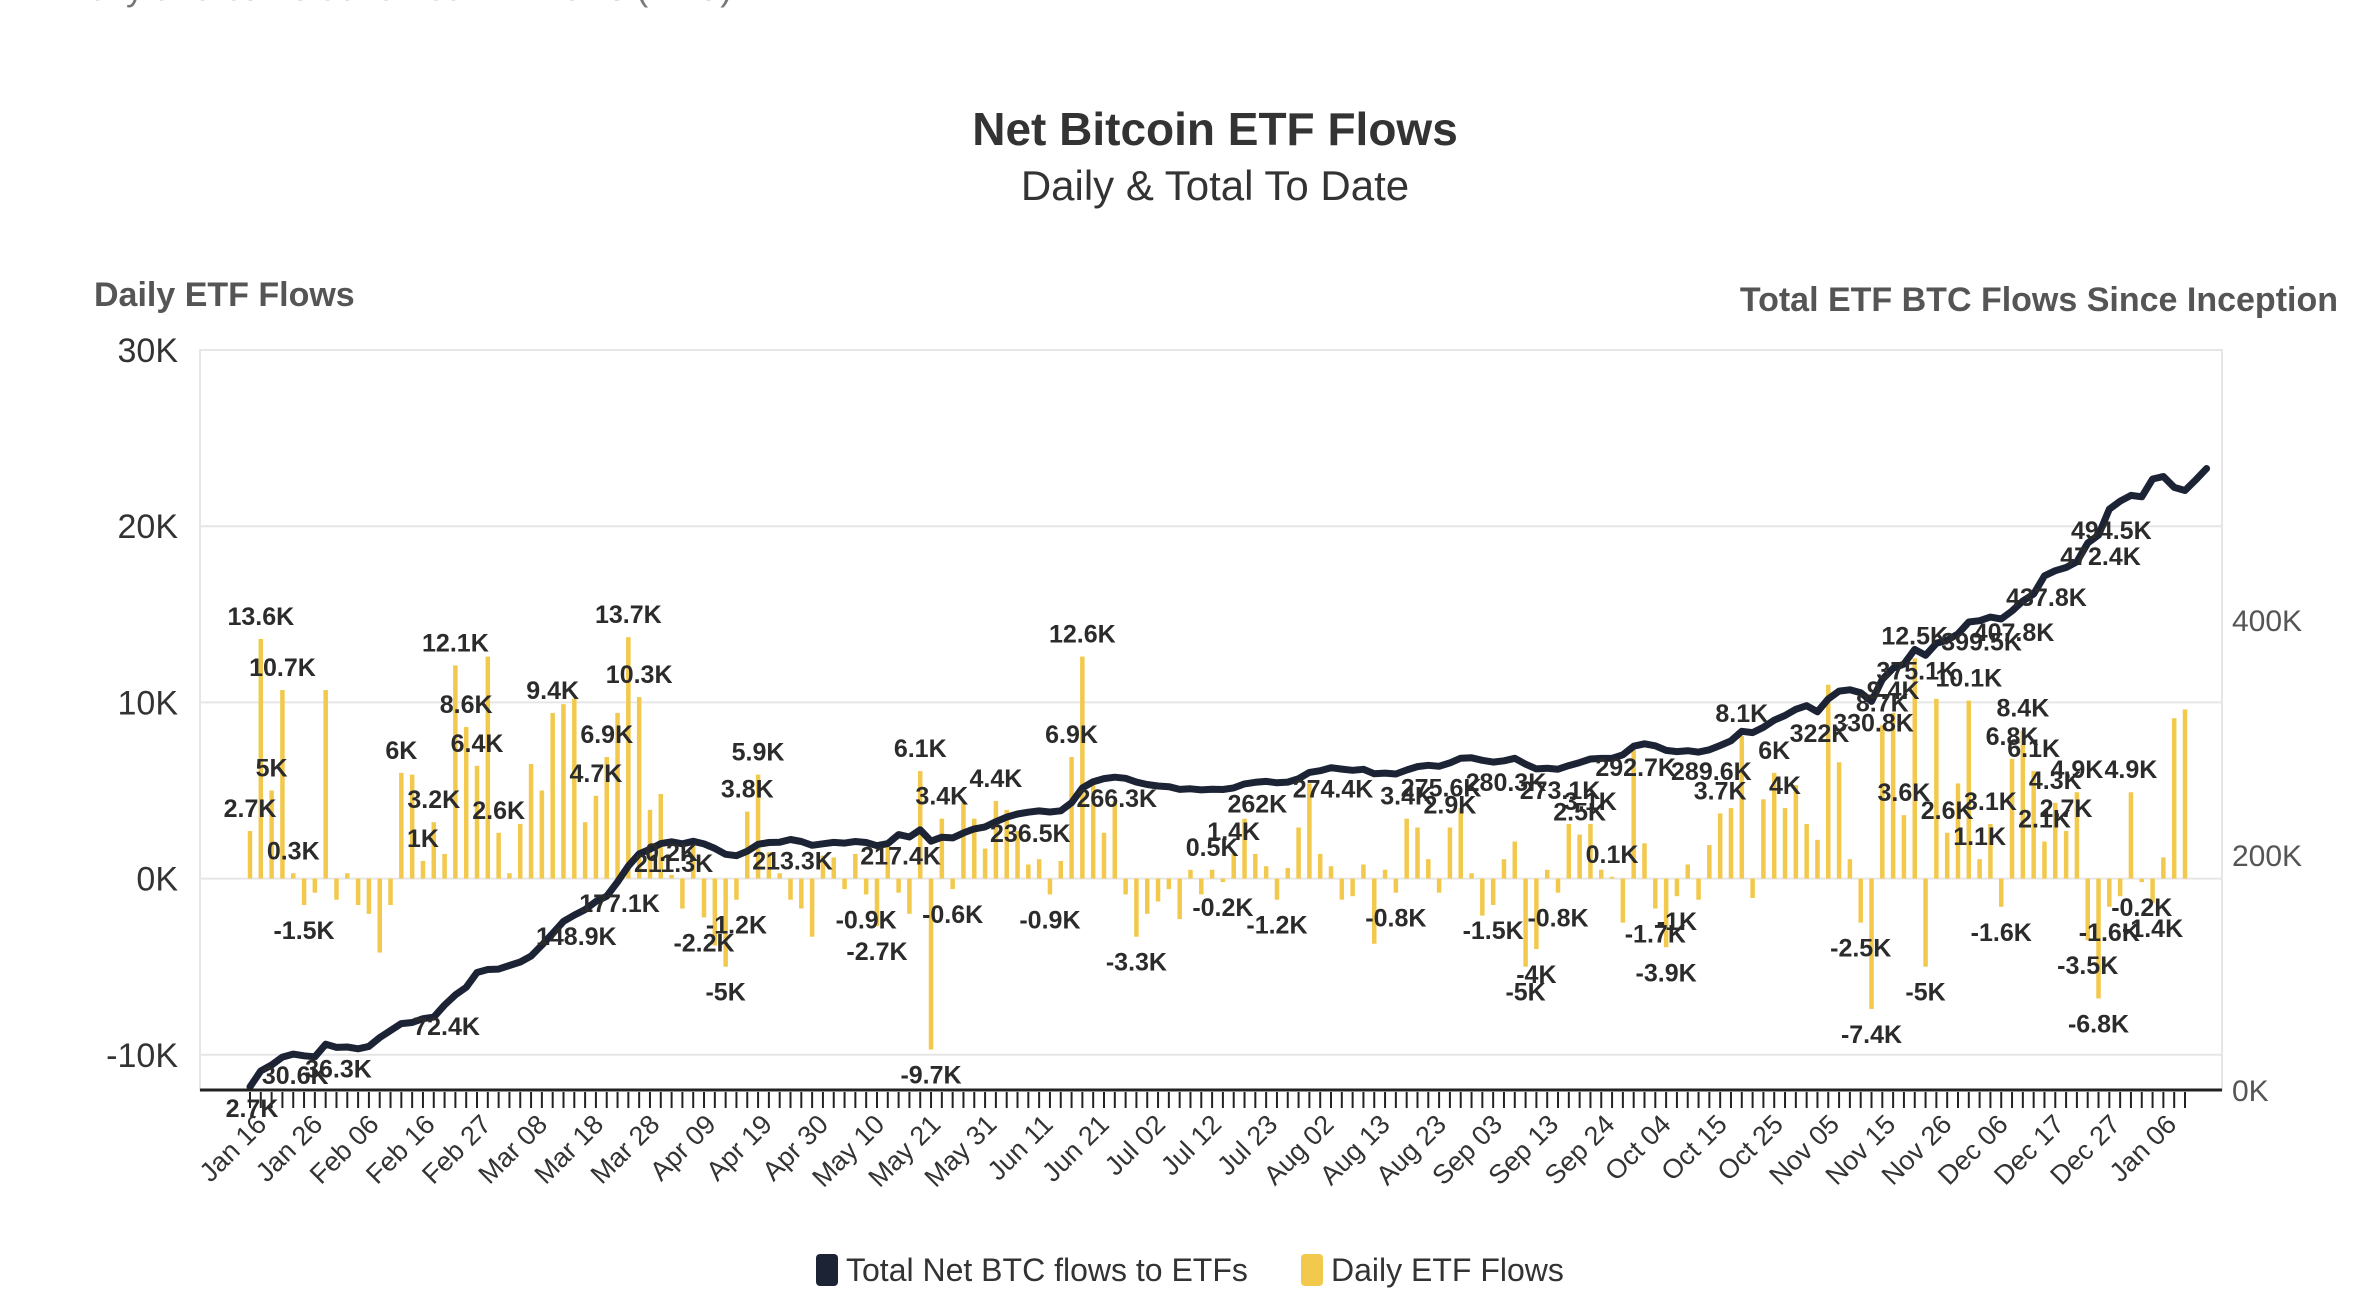 The height and width of the screenshot is (1300, 2380). What do you see at coordinates (1785, 786) in the screenshot?
I see `daily-bar-value-label: 4K` at bounding box center [1785, 786].